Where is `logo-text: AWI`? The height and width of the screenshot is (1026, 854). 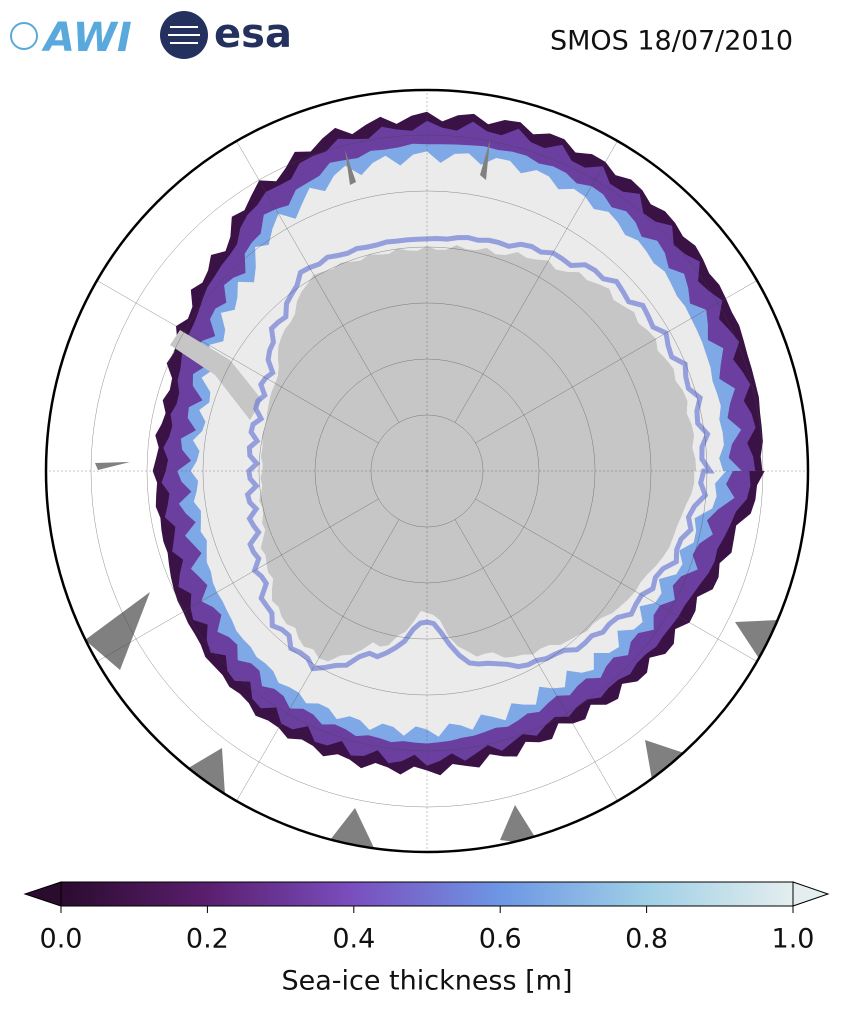 logo-text: AWI is located at coordinates (86, 38).